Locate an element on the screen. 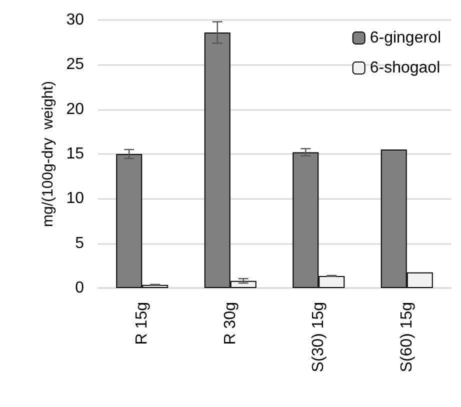 The width and height of the screenshot is (461, 407). y-tick-label: 0 is located at coordinates (79, 288).